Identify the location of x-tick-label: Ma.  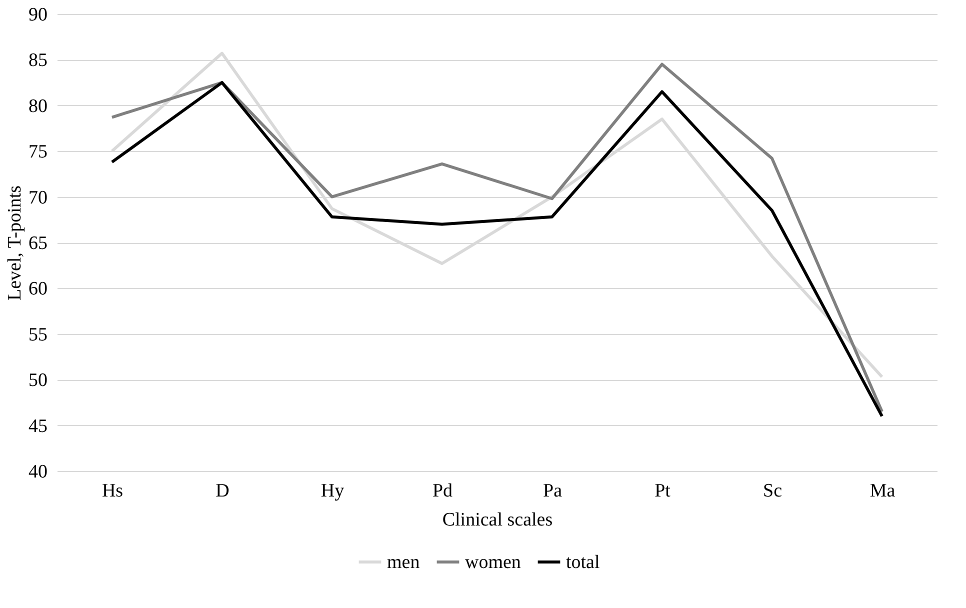
(883, 491).